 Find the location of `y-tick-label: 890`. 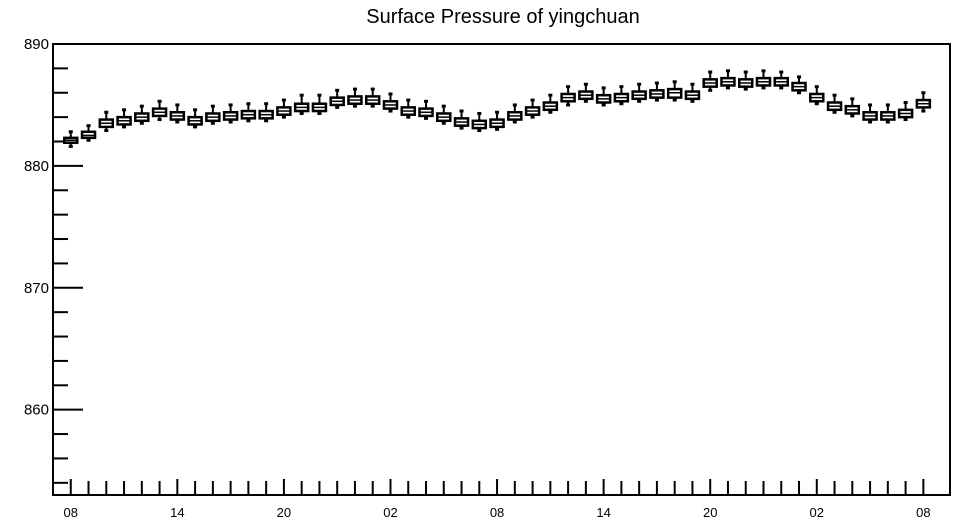

y-tick-label: 890 is located at coordinates (36, 44).